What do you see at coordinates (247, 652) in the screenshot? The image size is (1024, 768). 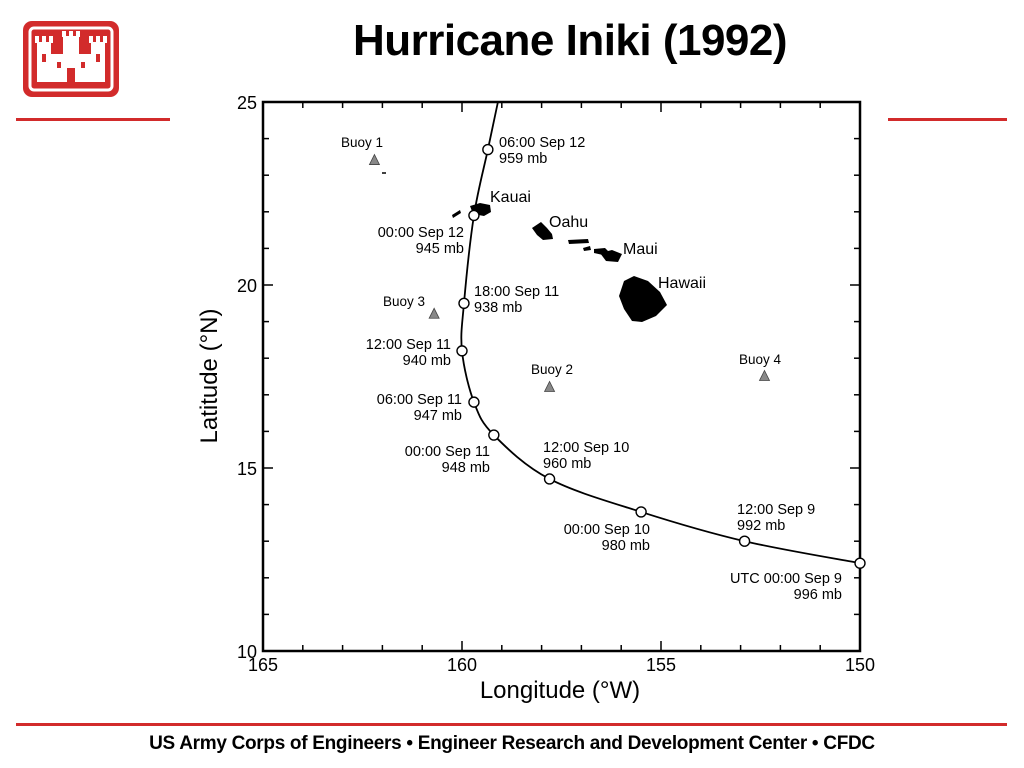 I see `y-tick-label: 10` at bounding box center [247, 652].